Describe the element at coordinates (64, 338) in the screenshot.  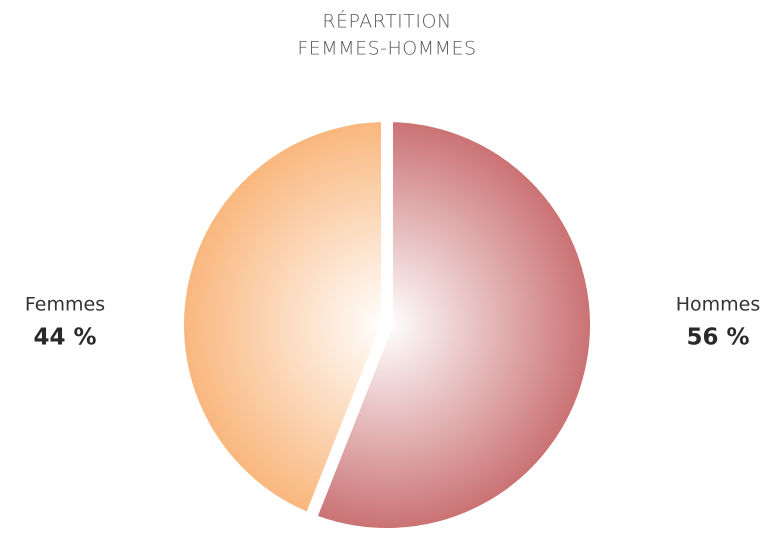
I see `slice-value-label: 44 %` at that location.